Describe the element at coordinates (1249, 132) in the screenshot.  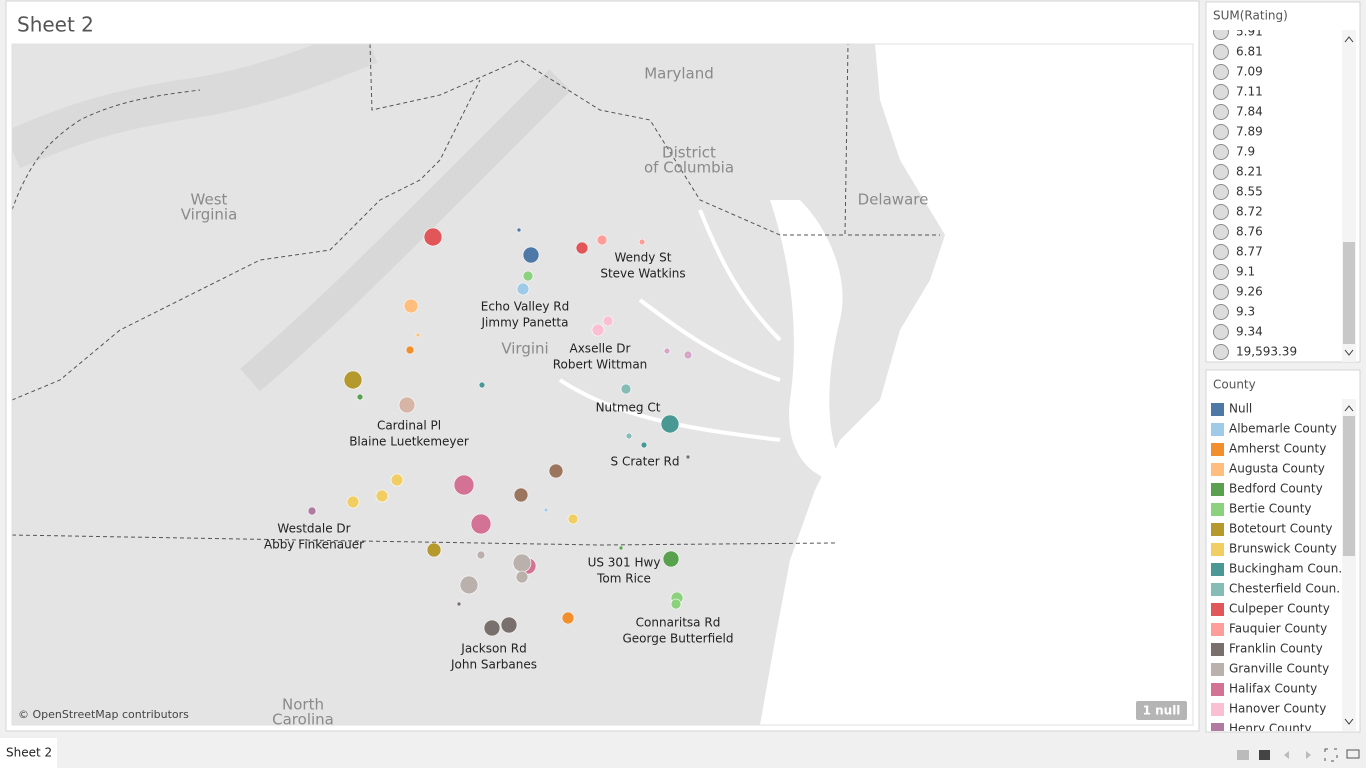
I see `size-legend-label: 7.89` at that location.